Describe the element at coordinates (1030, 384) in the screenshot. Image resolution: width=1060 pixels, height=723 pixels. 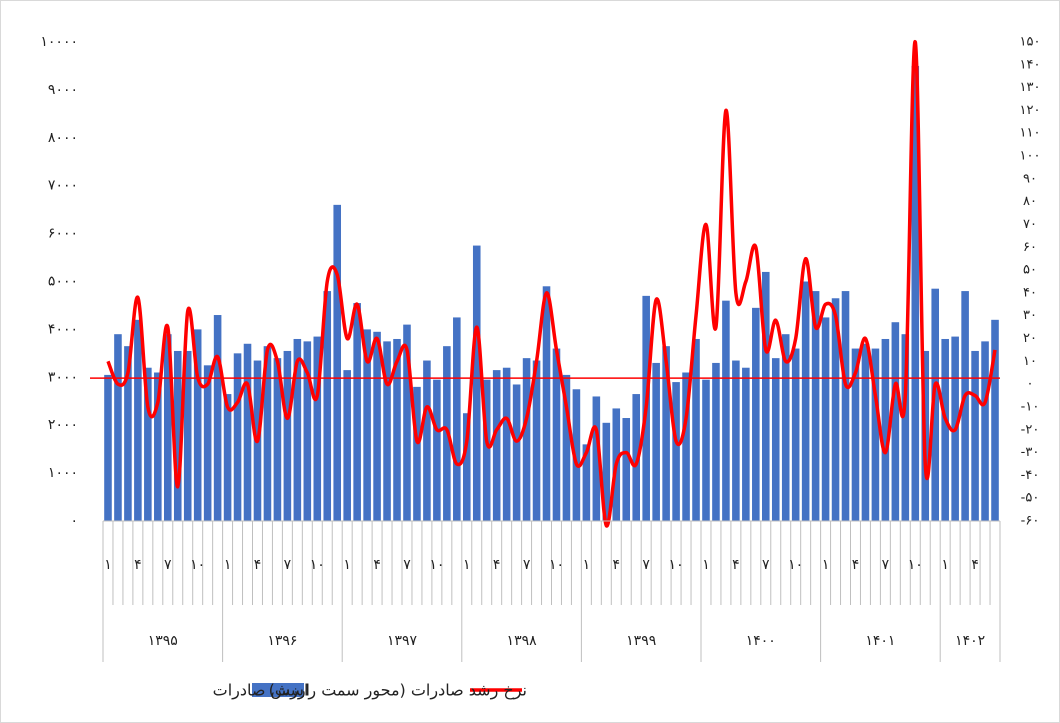
I see `y2-tick-label: ۰` at that location.